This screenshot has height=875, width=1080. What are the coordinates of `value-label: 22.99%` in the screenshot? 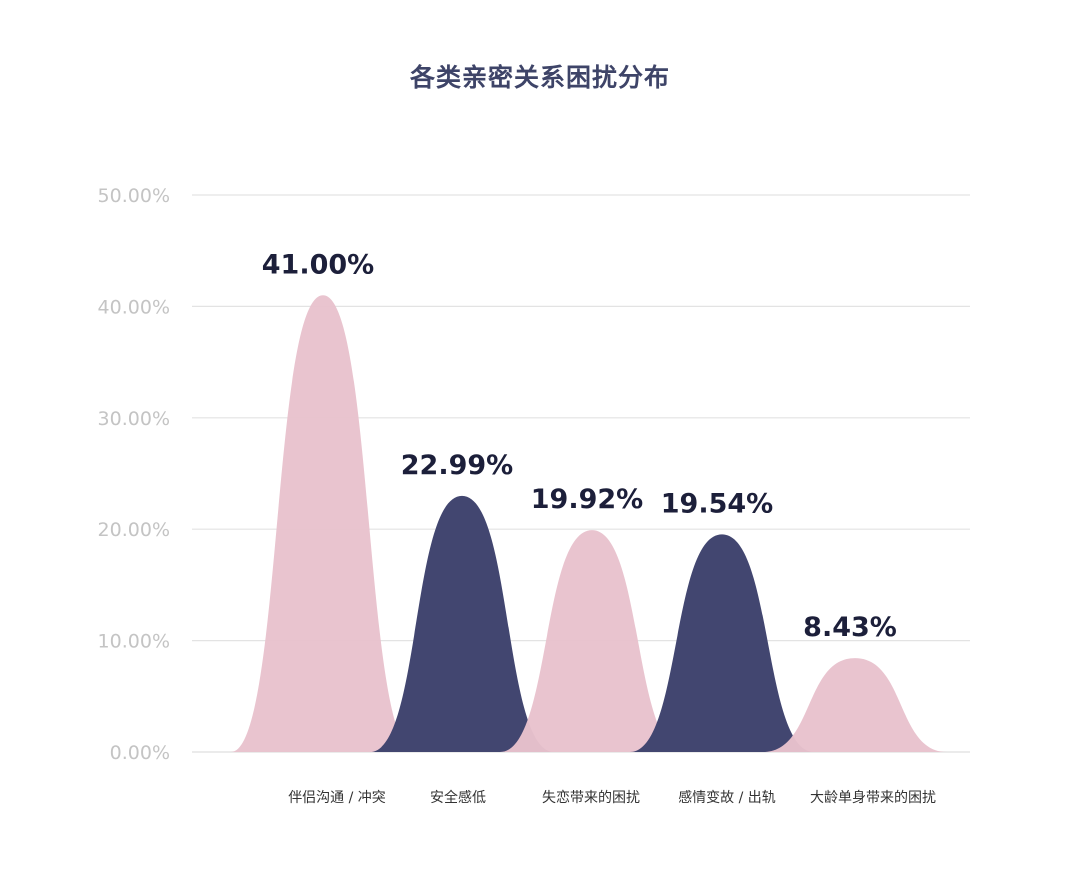 It's located at (457, 465).